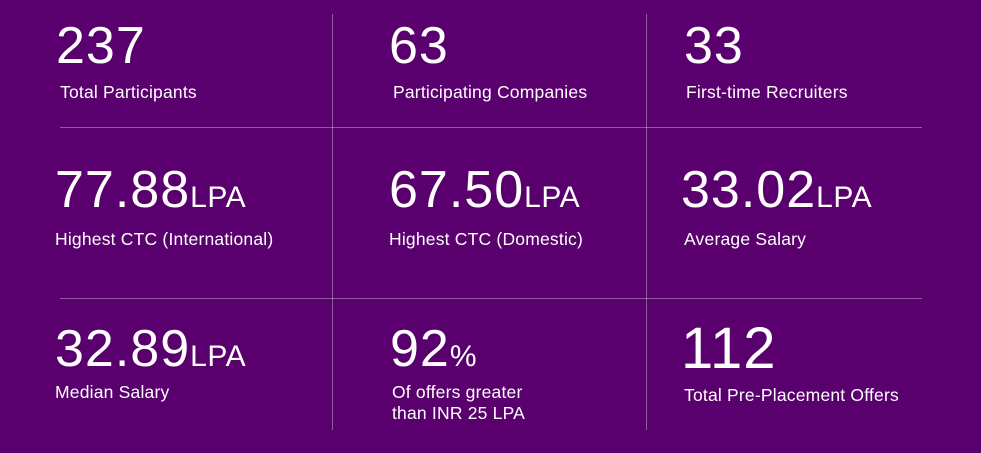 Image resolution: width=981 pixels, height=453 pixels. I want to click on stat-highest-ctc-international: 77.88LPA Highest CTC (International), so click(164, 207).